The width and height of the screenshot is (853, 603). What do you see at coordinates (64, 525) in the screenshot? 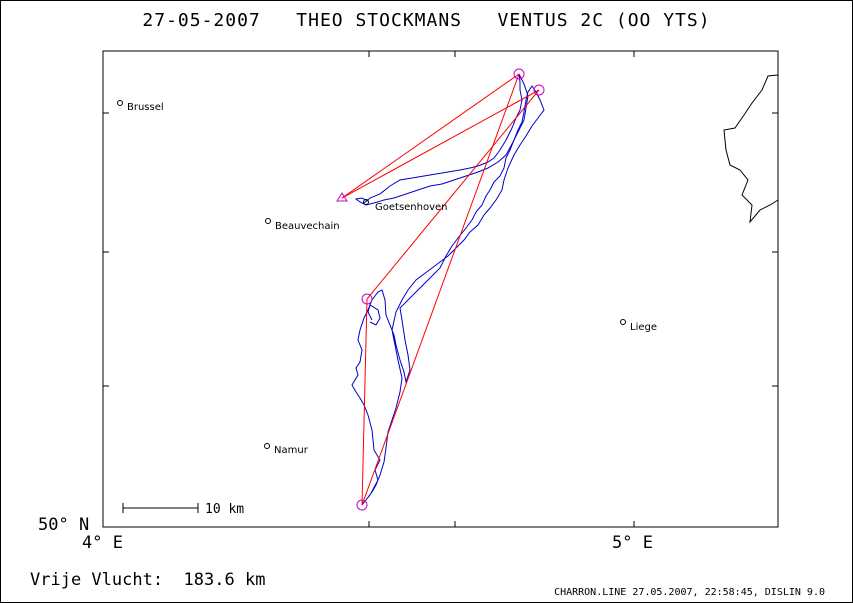
I see `lat-label: 50° N` at bounding box center [64, 525].